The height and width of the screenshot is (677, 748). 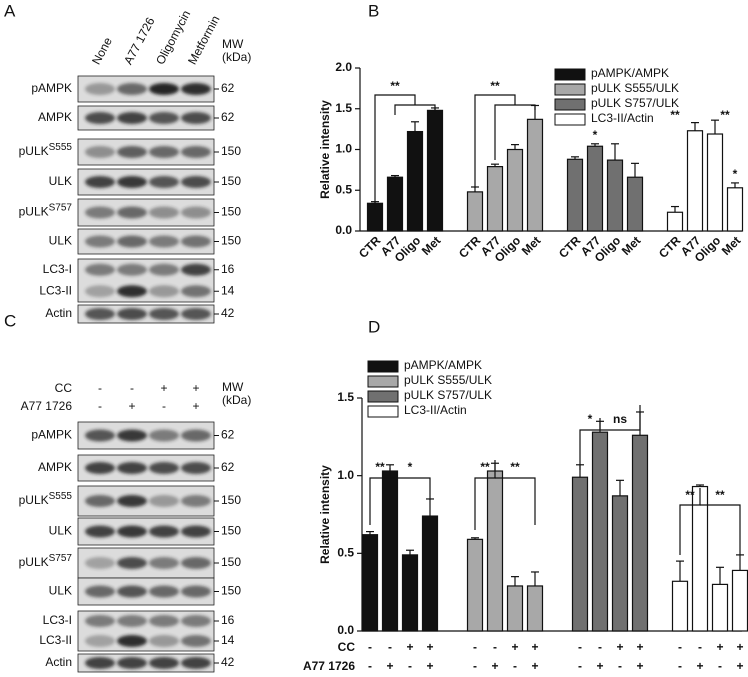 I want to click on mw-value: 42, so click(x=228, y=313).